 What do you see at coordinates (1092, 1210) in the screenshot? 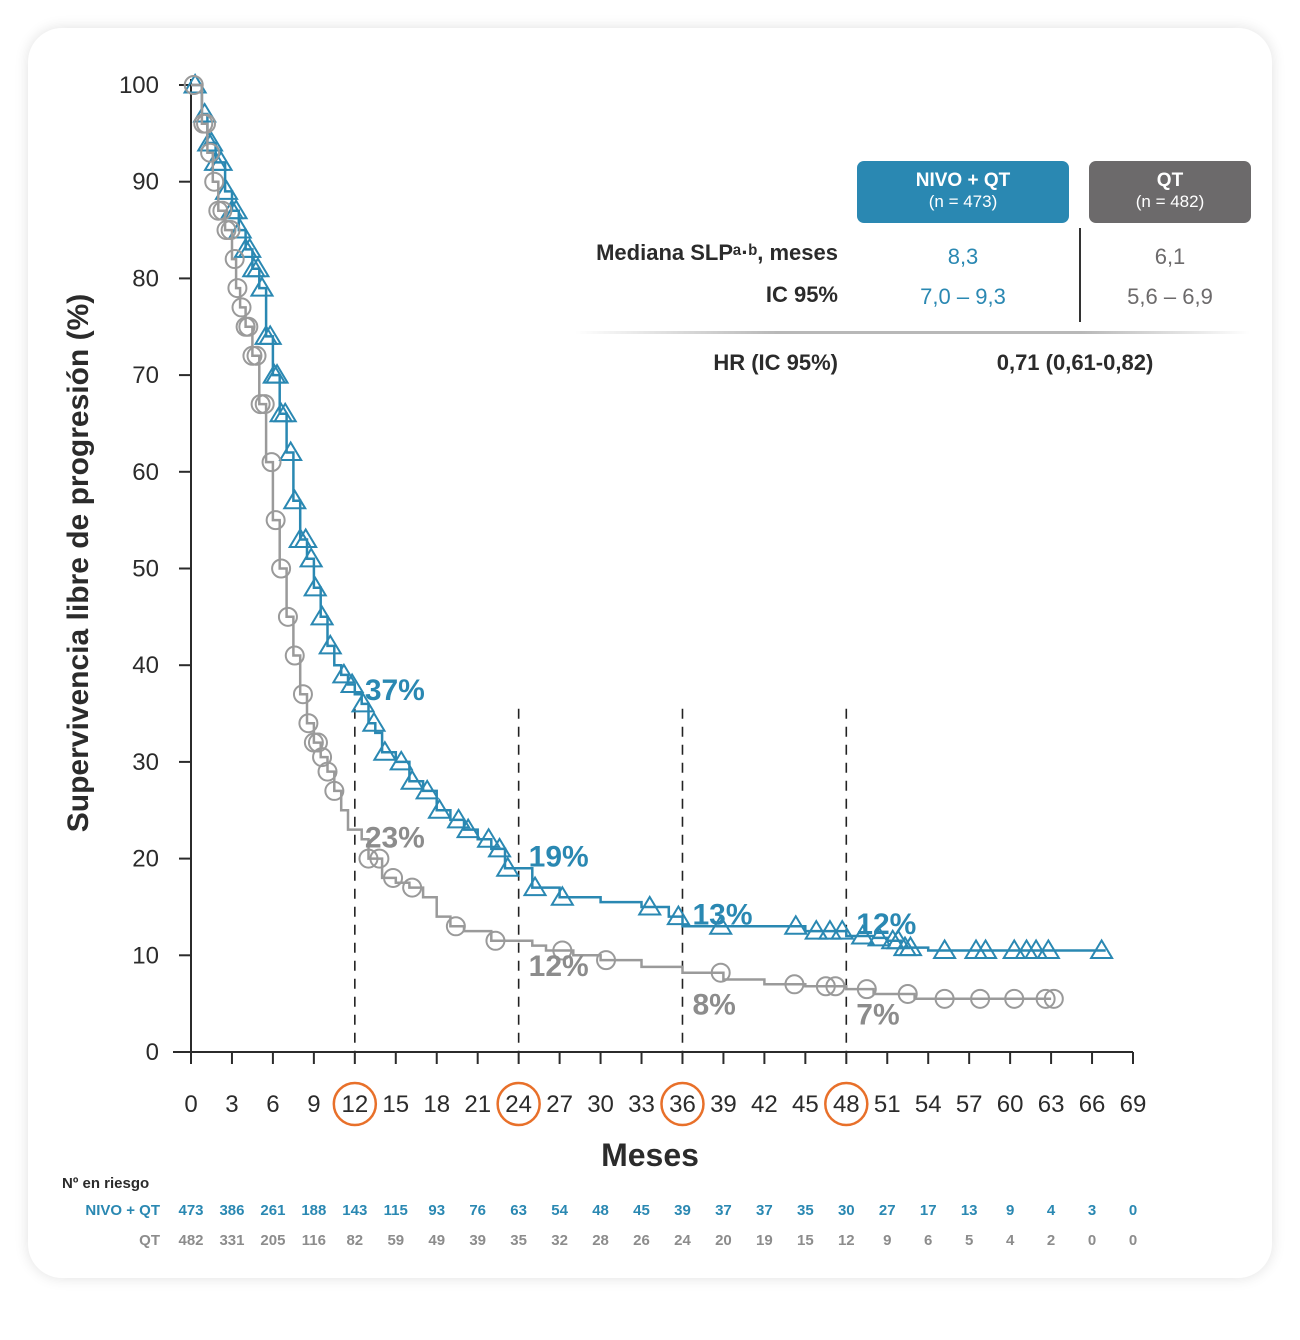
I see `risk-value: 3` at bounding box center [1092, 1210].